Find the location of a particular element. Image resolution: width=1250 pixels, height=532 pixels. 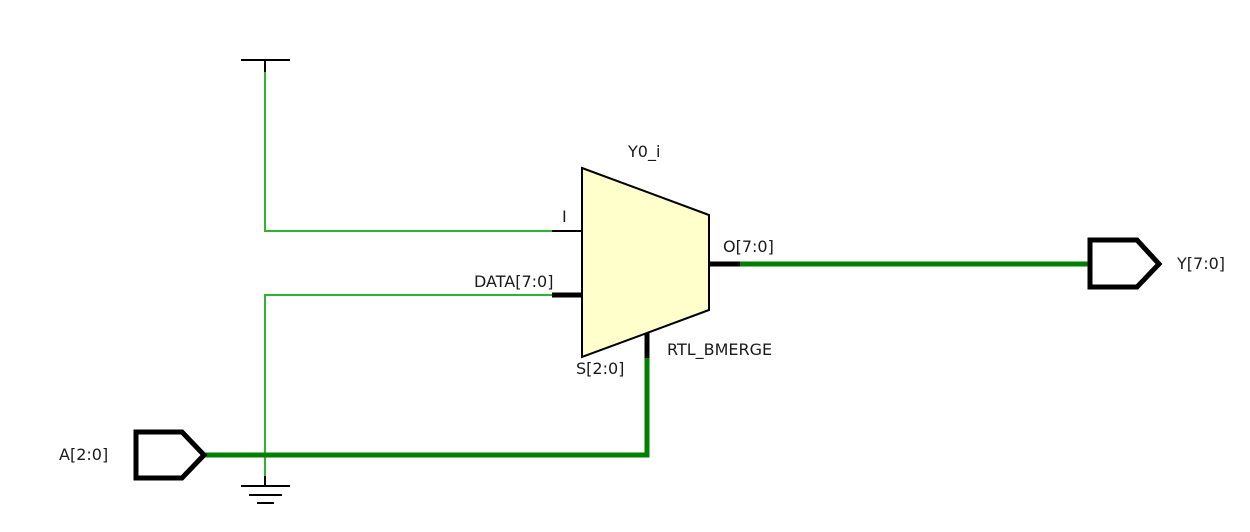

wire-vcc-to-i is located at coordinates (408, 152).